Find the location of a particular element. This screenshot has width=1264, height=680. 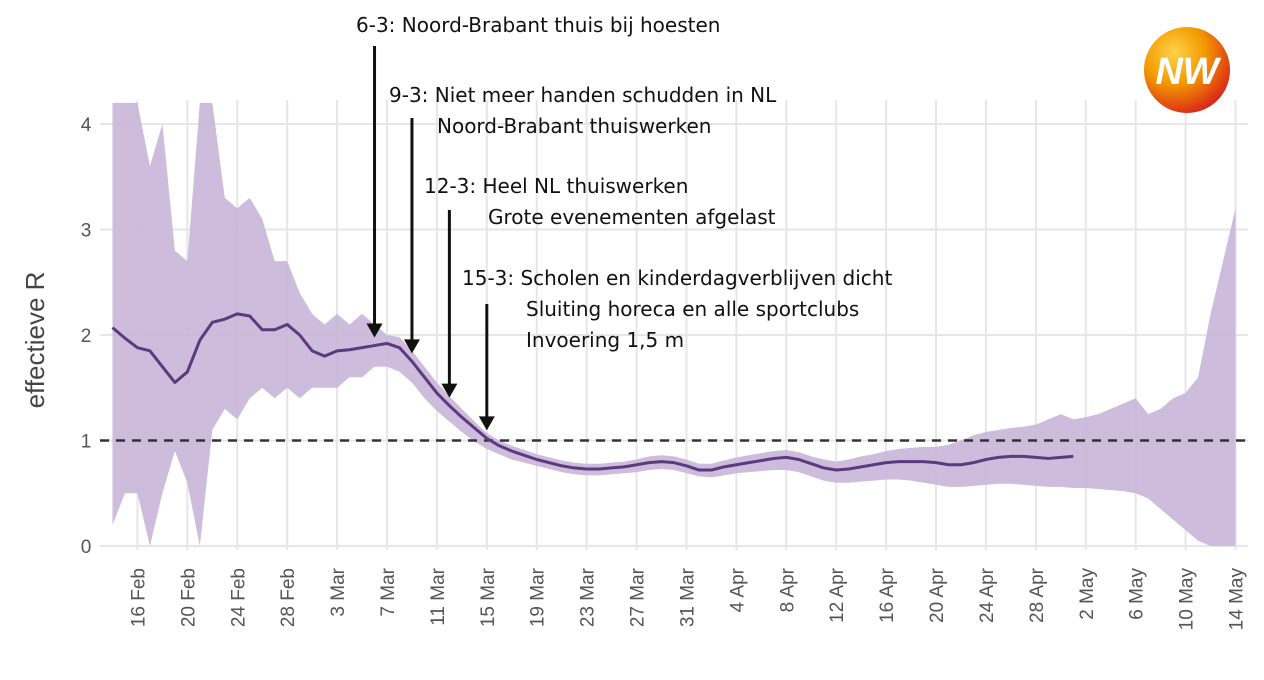

annotation-3-line-2: Invoering 1,5 m is located at coordinates (605, 340).